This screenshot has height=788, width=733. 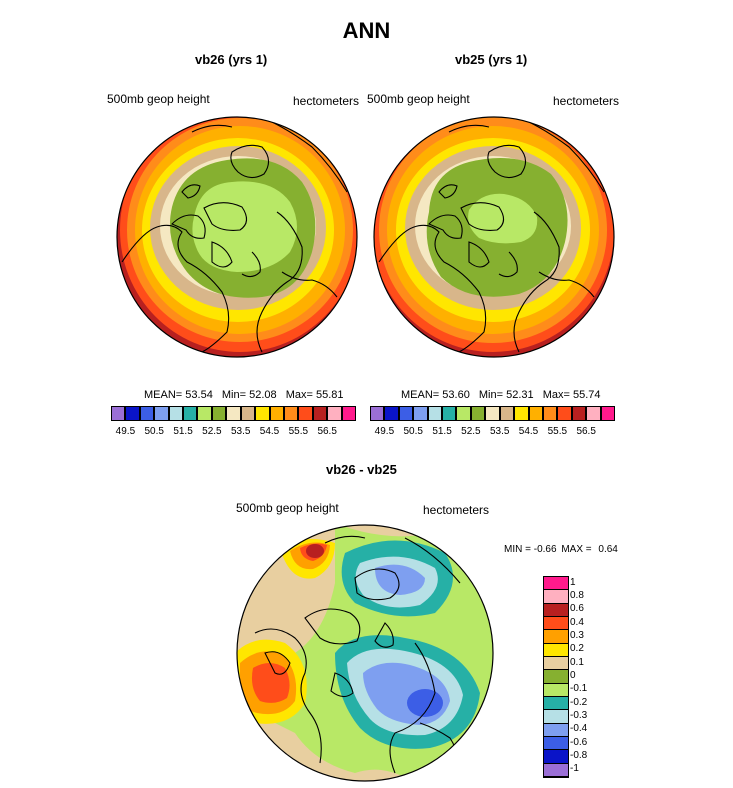 I want to click on panel2-units-label: hectometers, so click(x=586, y=101).